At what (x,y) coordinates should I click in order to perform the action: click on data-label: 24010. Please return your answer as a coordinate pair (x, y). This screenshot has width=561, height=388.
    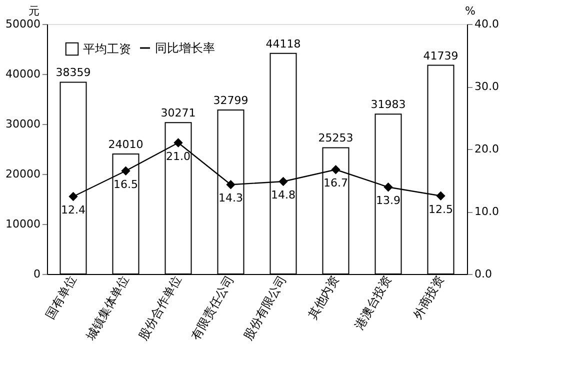
    Looking at the image, I should click on (126, 144).